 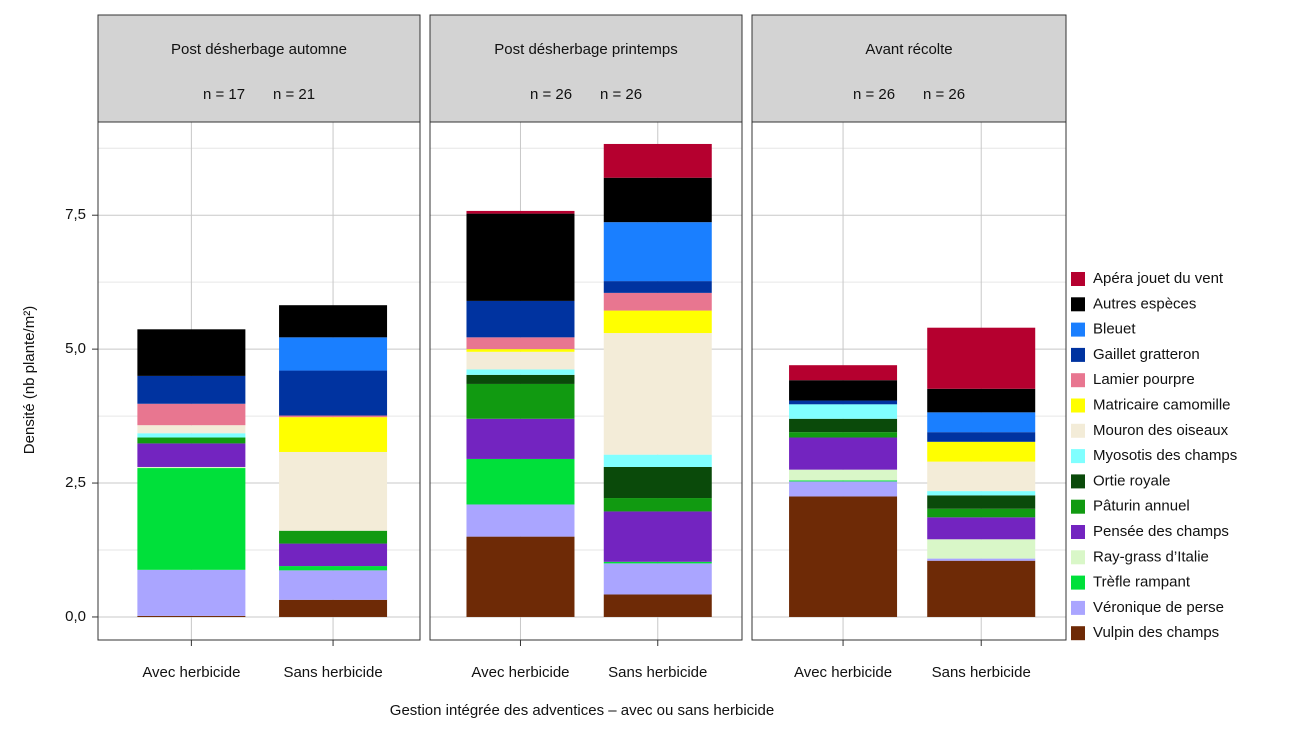 What do you see at coordinates (1144, 303) in the screenshot?
I see `legend-label: Autres espèces` at bounding box center [1144, 303].